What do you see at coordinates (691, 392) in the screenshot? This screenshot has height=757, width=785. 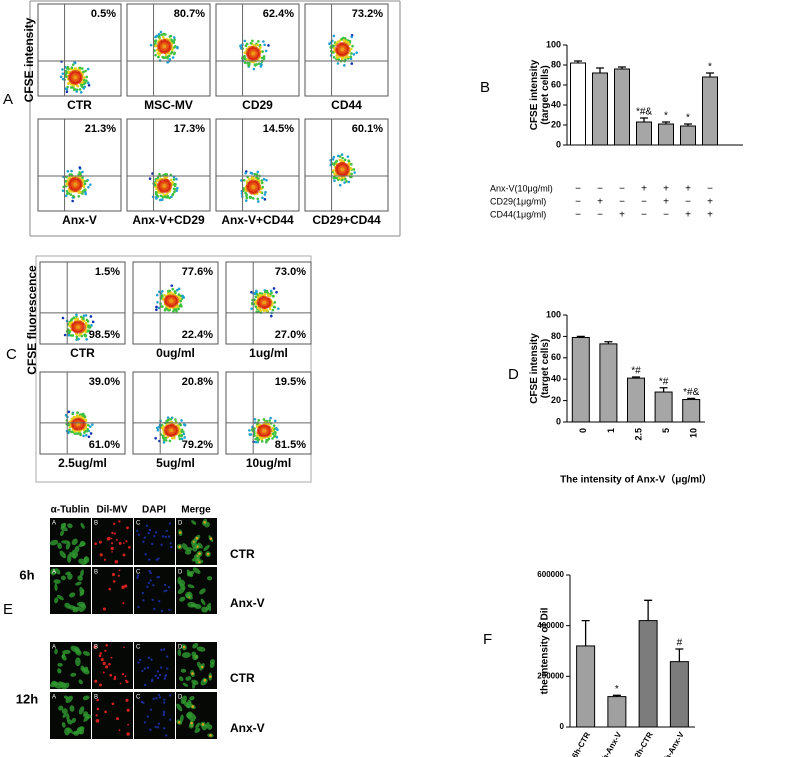 I see `significance: *#&` at bounding box center [691, 392].